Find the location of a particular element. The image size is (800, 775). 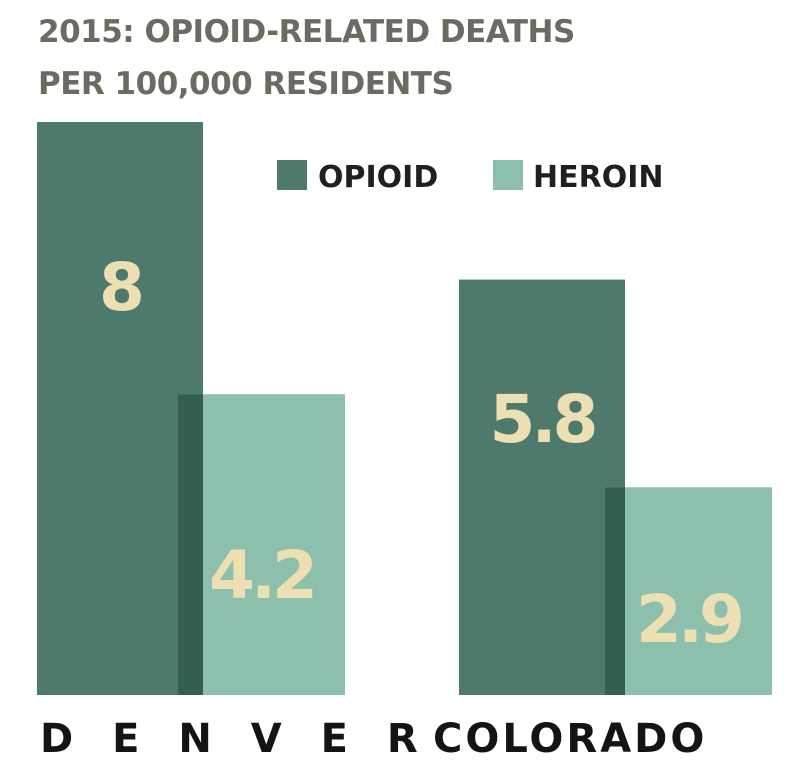

value-label-opioid-denver: 8 is located at coordinates (120, 287).